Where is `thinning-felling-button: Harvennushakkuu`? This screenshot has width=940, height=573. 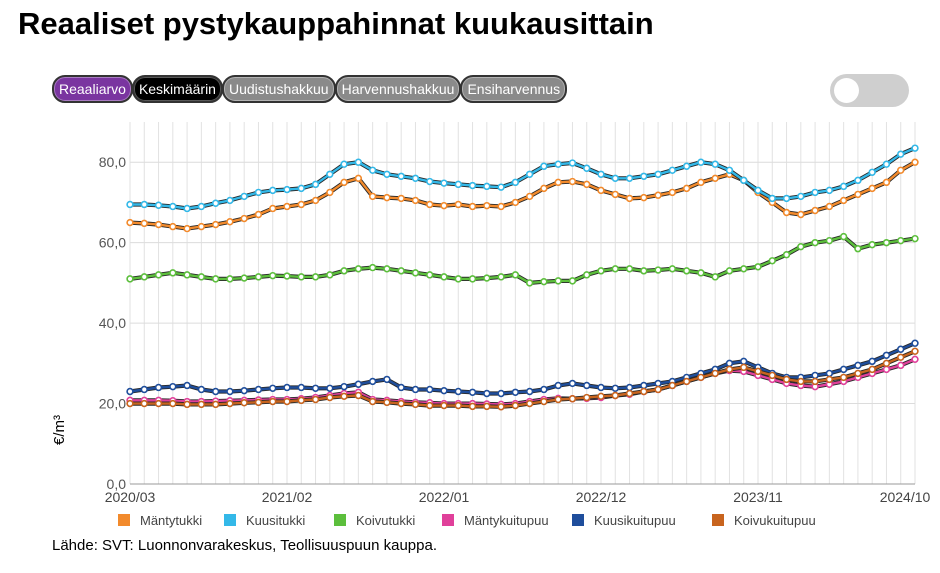
thinning-felling-button: Harvennushakkuu is located at coordinates (398, 89).